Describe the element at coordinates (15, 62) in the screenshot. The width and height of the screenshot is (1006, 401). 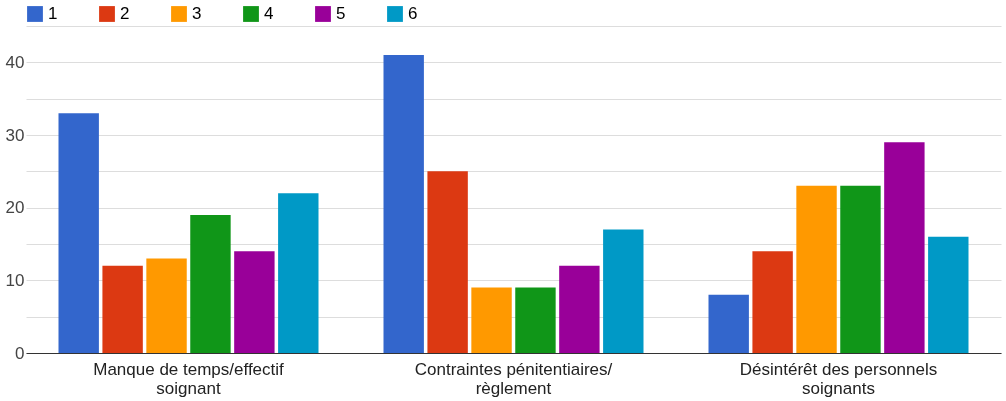
I see `y-tick-label: 40` at that location.